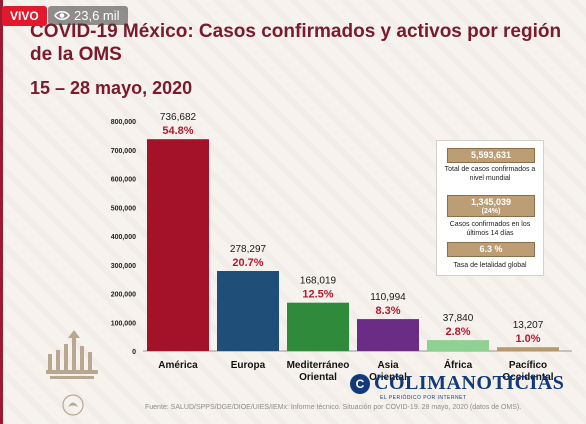 This screenshot has width=586, height=424. Describe the element at coordinates (134, 352) in the screenshot. I see `y-tick-label: 0` at that location.